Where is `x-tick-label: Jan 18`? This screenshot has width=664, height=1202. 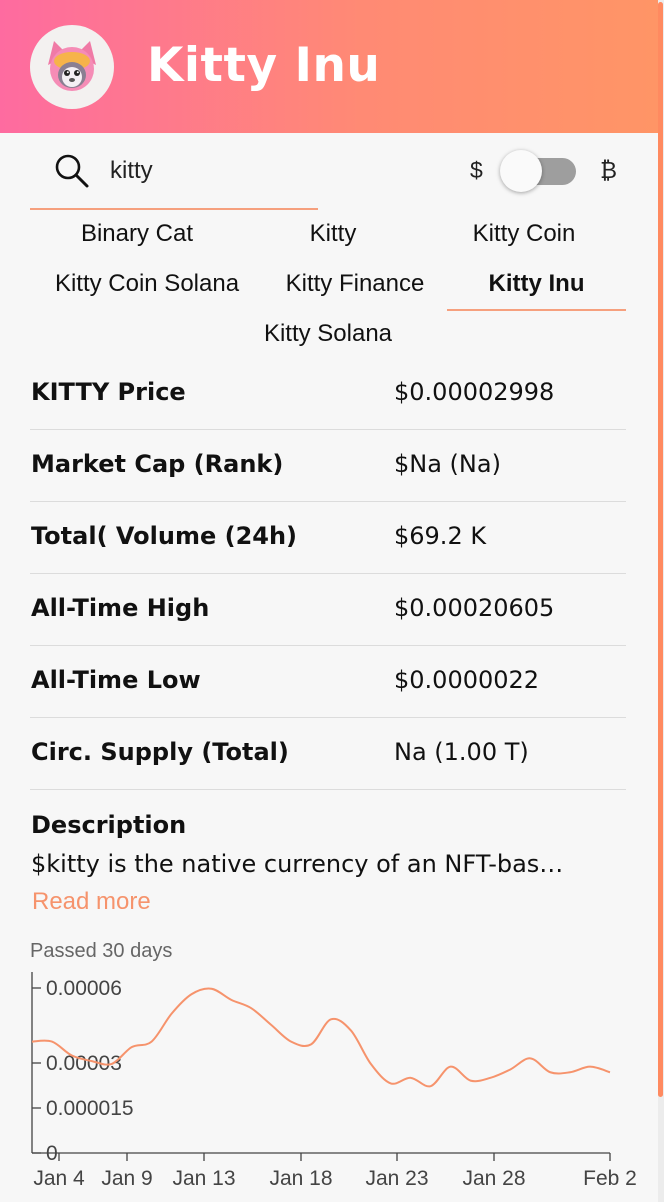 x-tick-label: Jan 18 is located at coordinates (300, 1178).